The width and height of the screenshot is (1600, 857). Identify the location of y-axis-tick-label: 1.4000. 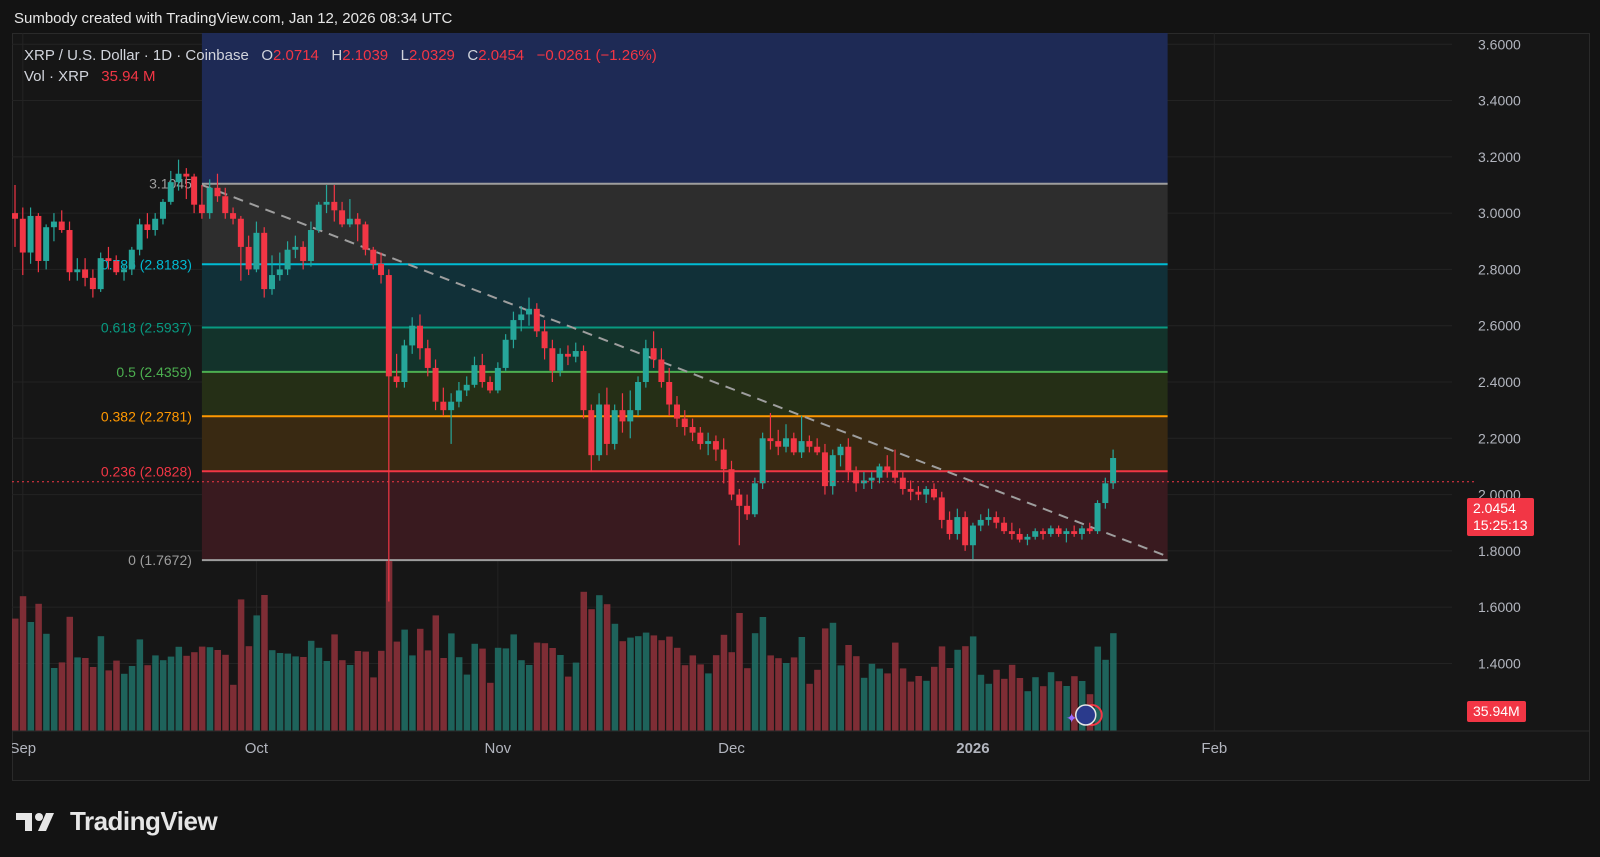
(1499, 663).